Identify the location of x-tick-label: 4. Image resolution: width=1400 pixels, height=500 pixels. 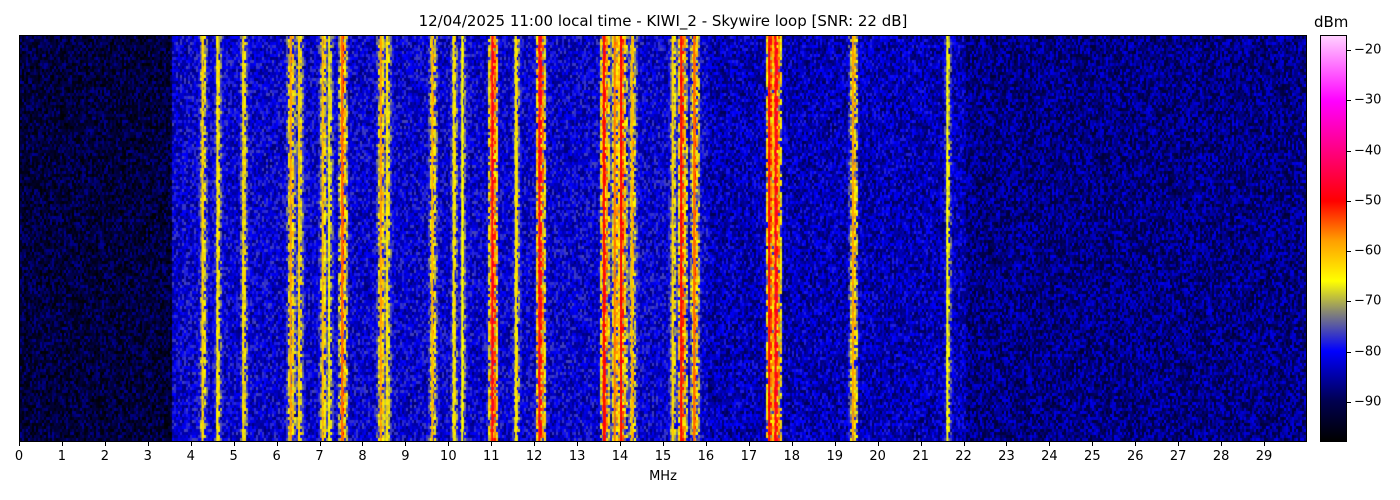
(190, 456).